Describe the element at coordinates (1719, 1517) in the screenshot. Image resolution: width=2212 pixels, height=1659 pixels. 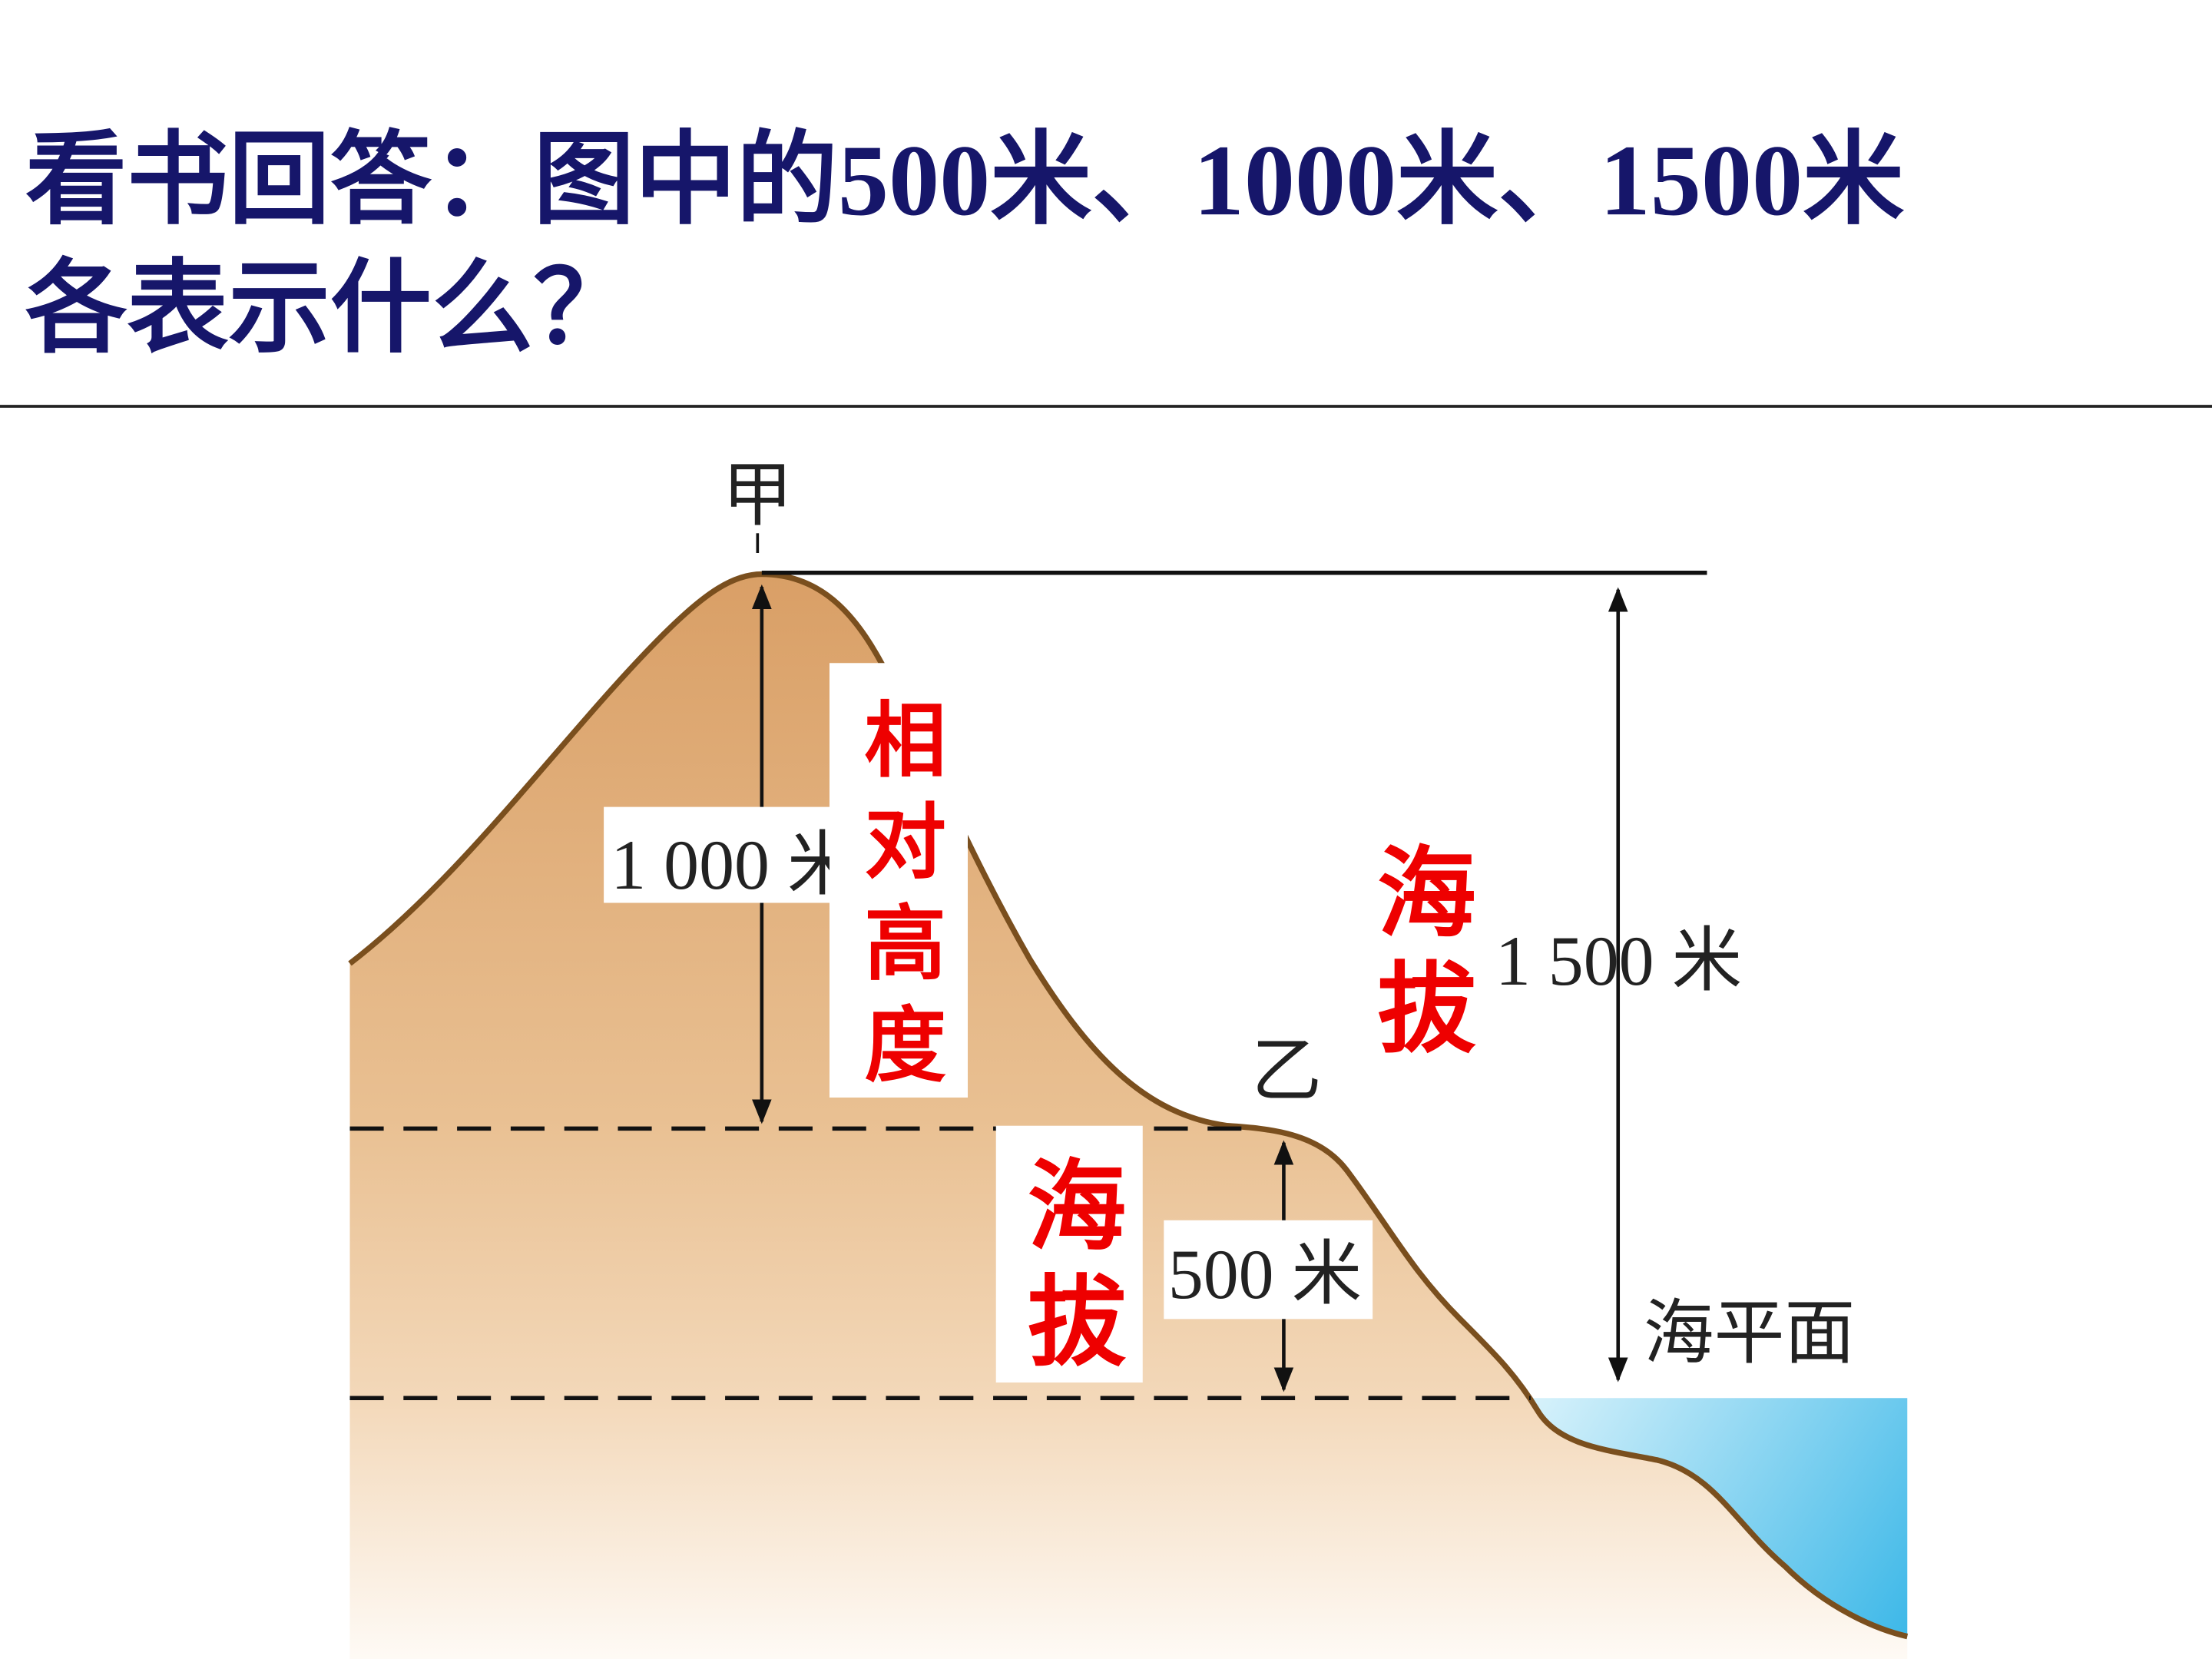
I see `sea` at that location.